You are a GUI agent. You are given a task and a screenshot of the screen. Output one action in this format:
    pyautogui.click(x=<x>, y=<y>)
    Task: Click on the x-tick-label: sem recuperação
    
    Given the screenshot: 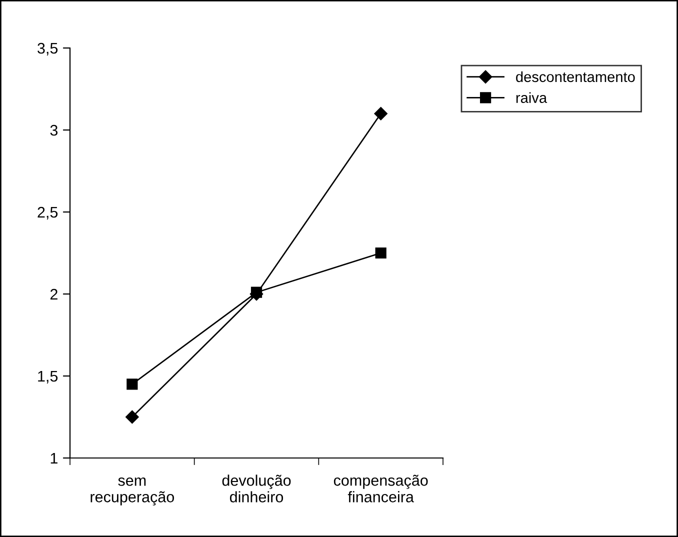 What is the action you would take?
    pyautogui.click(x=132, y=492)
    